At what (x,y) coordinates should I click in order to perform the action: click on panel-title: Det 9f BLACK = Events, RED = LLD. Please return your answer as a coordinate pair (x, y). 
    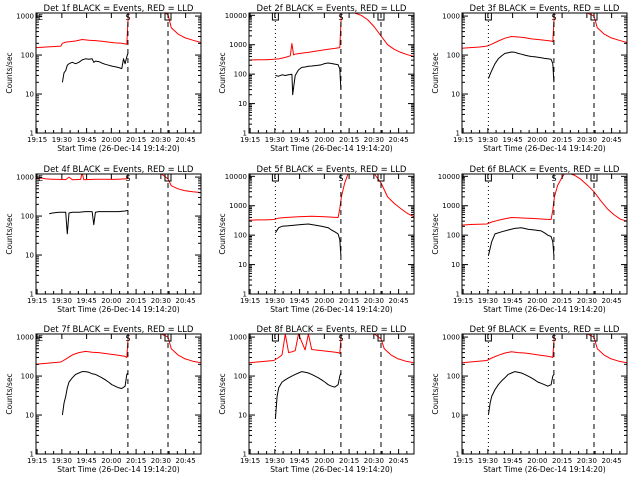
    Looking at the image, I should click on (545, 330).